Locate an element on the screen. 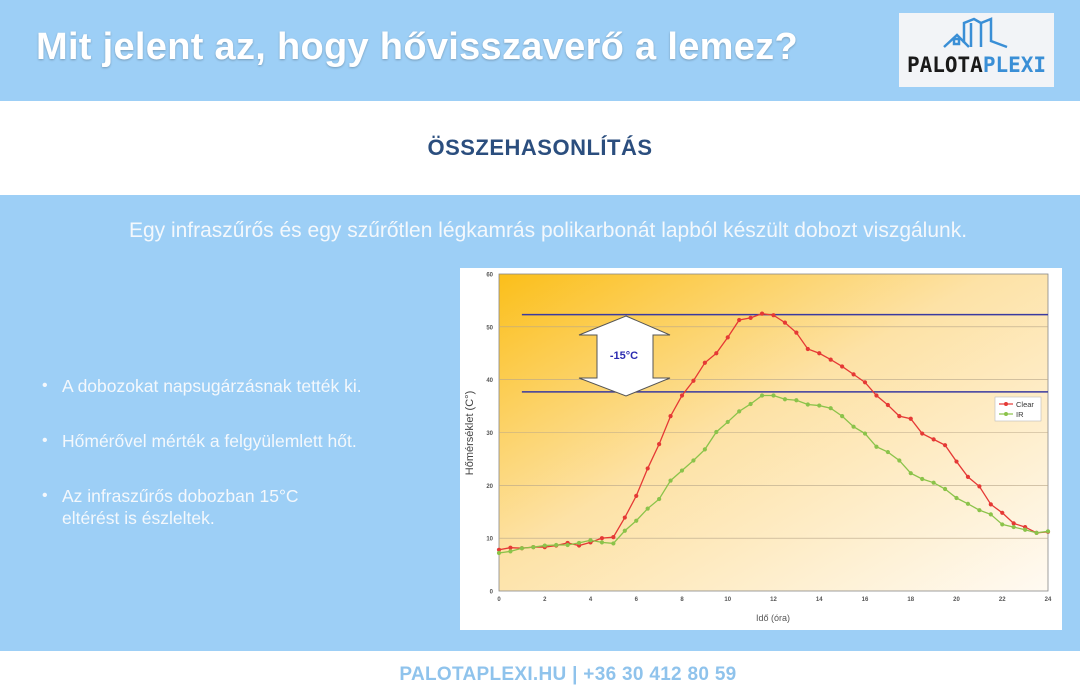 Image resolution: width=1080 pixels, height=700 pixels. subtitle-band is located at coordinates (540, 148).